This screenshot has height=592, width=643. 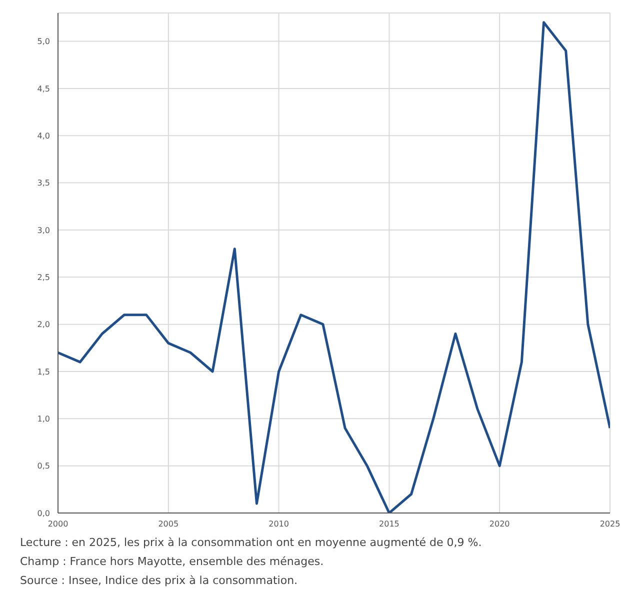 I want to click on y-tick-label: 3,5, so click(x=43, y=183).